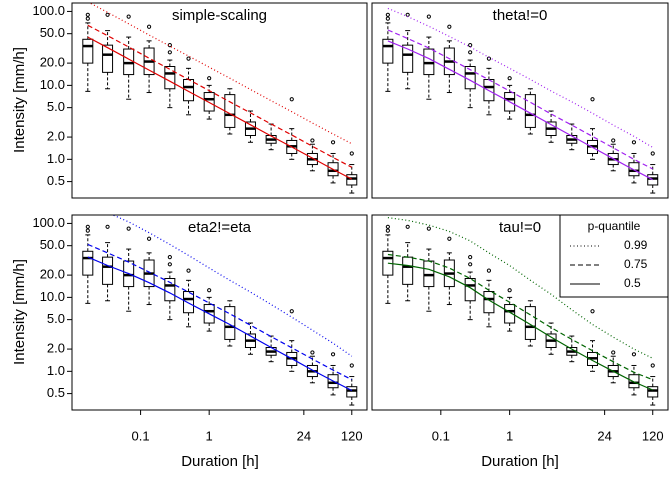  I want to click on y-tick-label: 100.0, so click(48, 222).